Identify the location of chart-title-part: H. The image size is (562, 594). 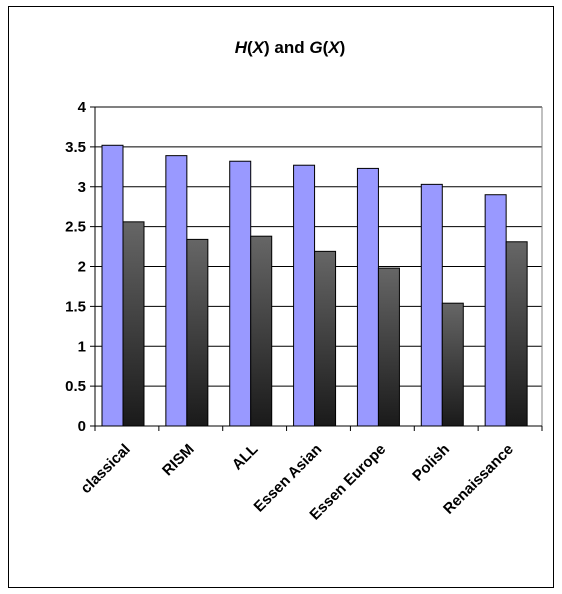
(241, 47).